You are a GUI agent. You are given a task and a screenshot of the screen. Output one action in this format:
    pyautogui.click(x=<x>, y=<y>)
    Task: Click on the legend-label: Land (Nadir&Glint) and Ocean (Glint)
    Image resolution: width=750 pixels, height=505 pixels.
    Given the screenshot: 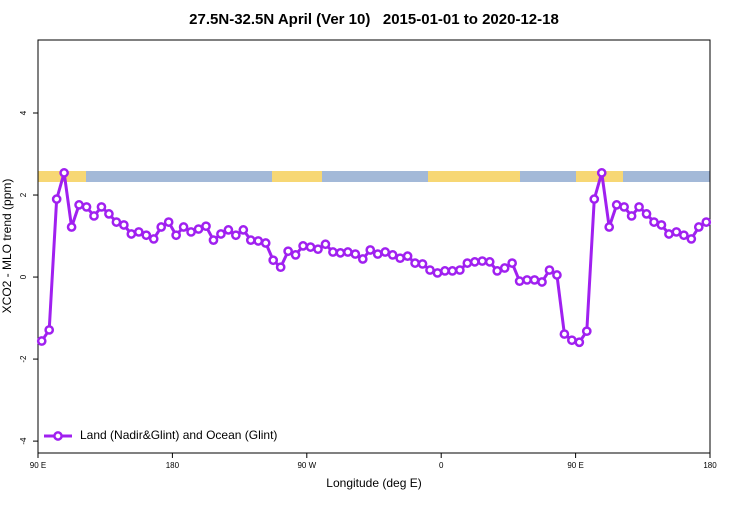 What is the action you would take?
    pyautogui.click(x=178, y=435)
    